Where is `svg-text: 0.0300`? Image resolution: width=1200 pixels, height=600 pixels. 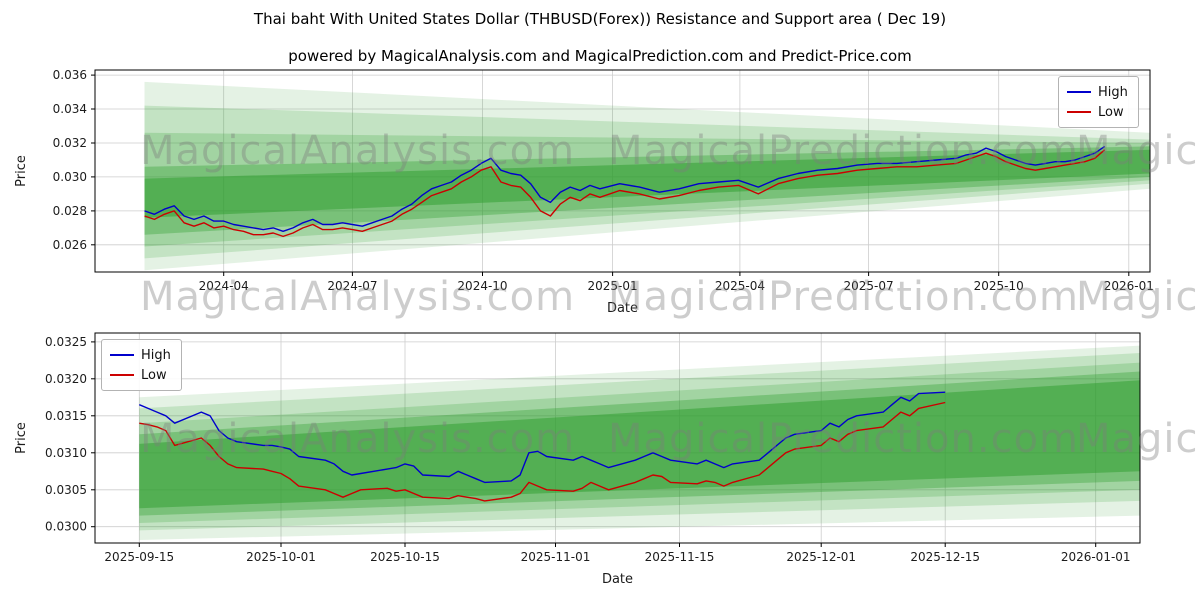
svg-text: 0.0300 is located at coordinates (66, 527).